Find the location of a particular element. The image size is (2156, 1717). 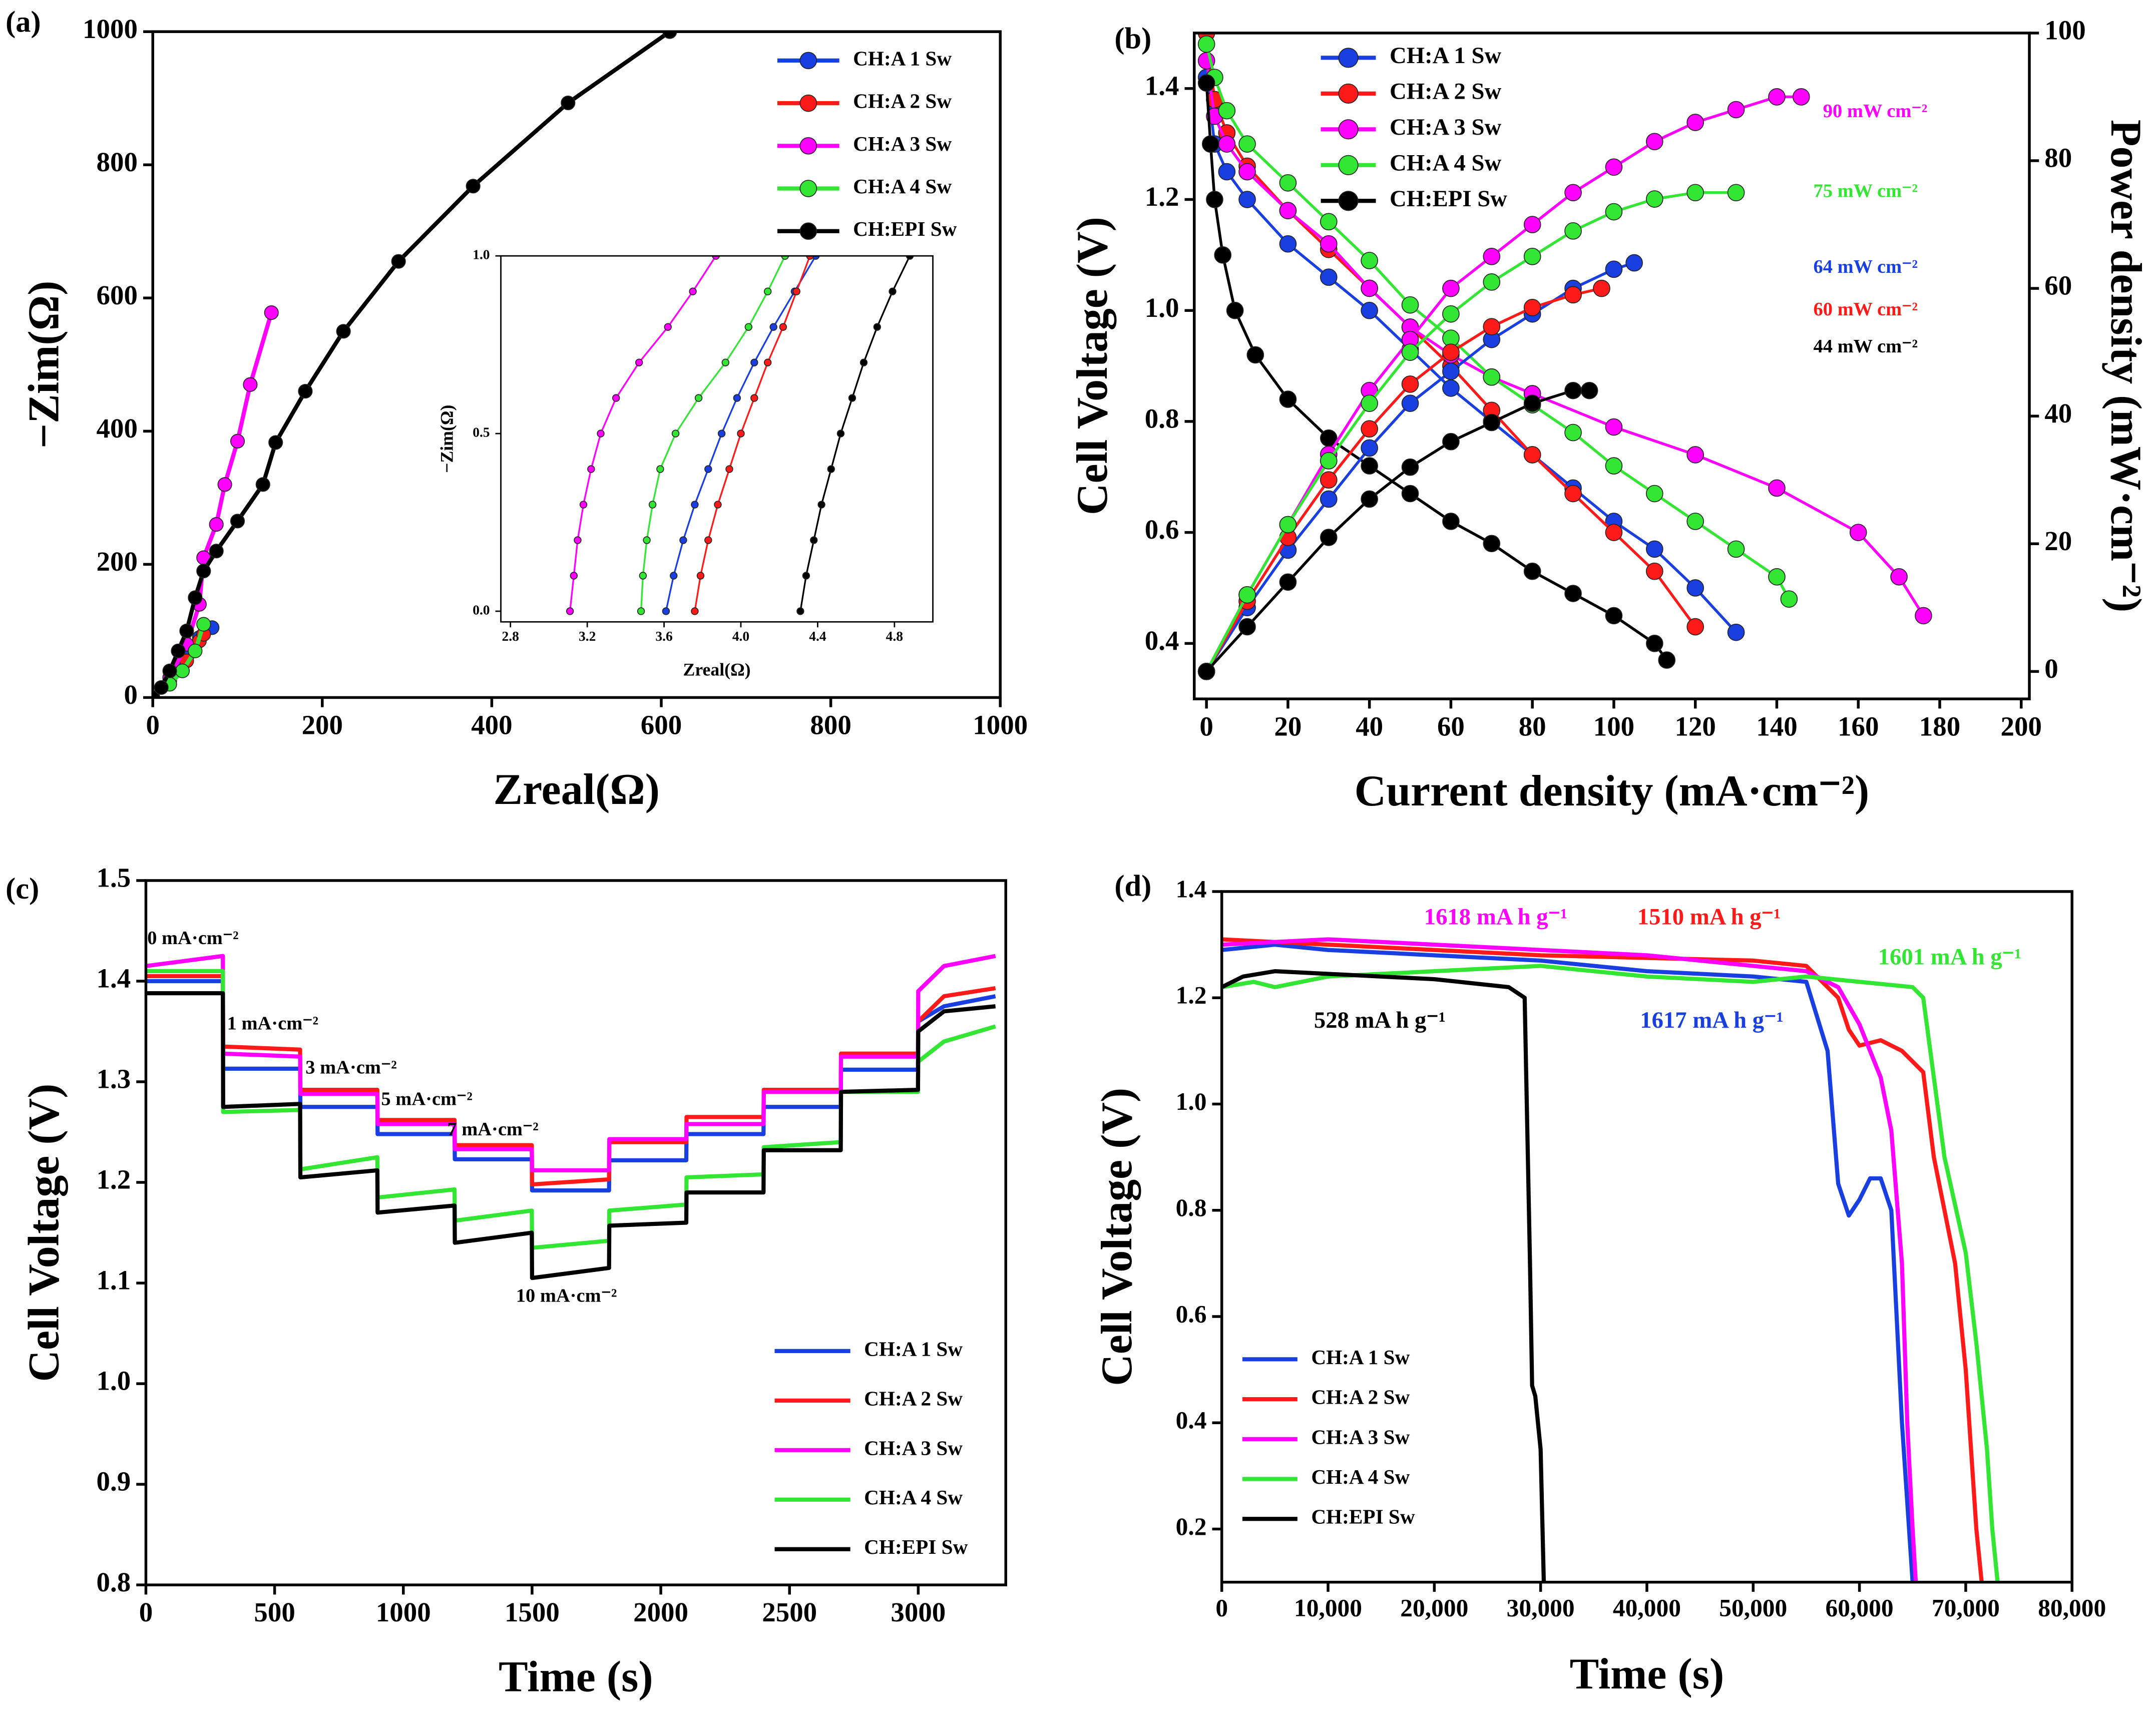

legend-label: CH:A 1 Sw is located at coordinates (914, 1348).